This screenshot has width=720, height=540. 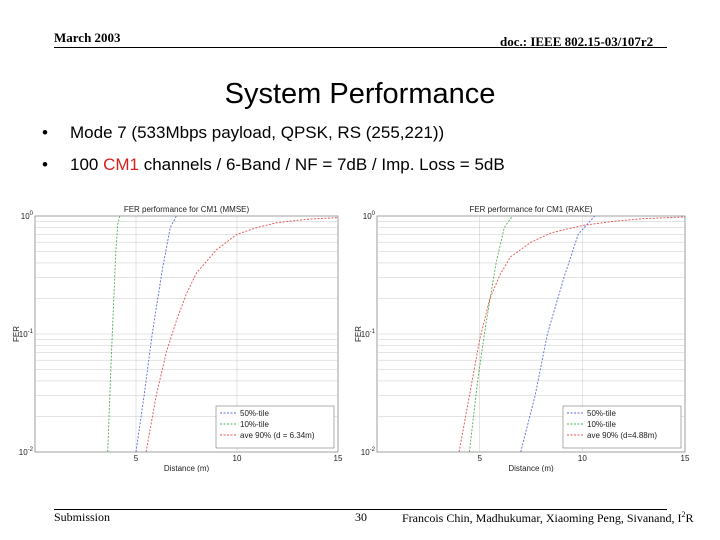 I want to click on footer-divider, so click(x=360, y=509).